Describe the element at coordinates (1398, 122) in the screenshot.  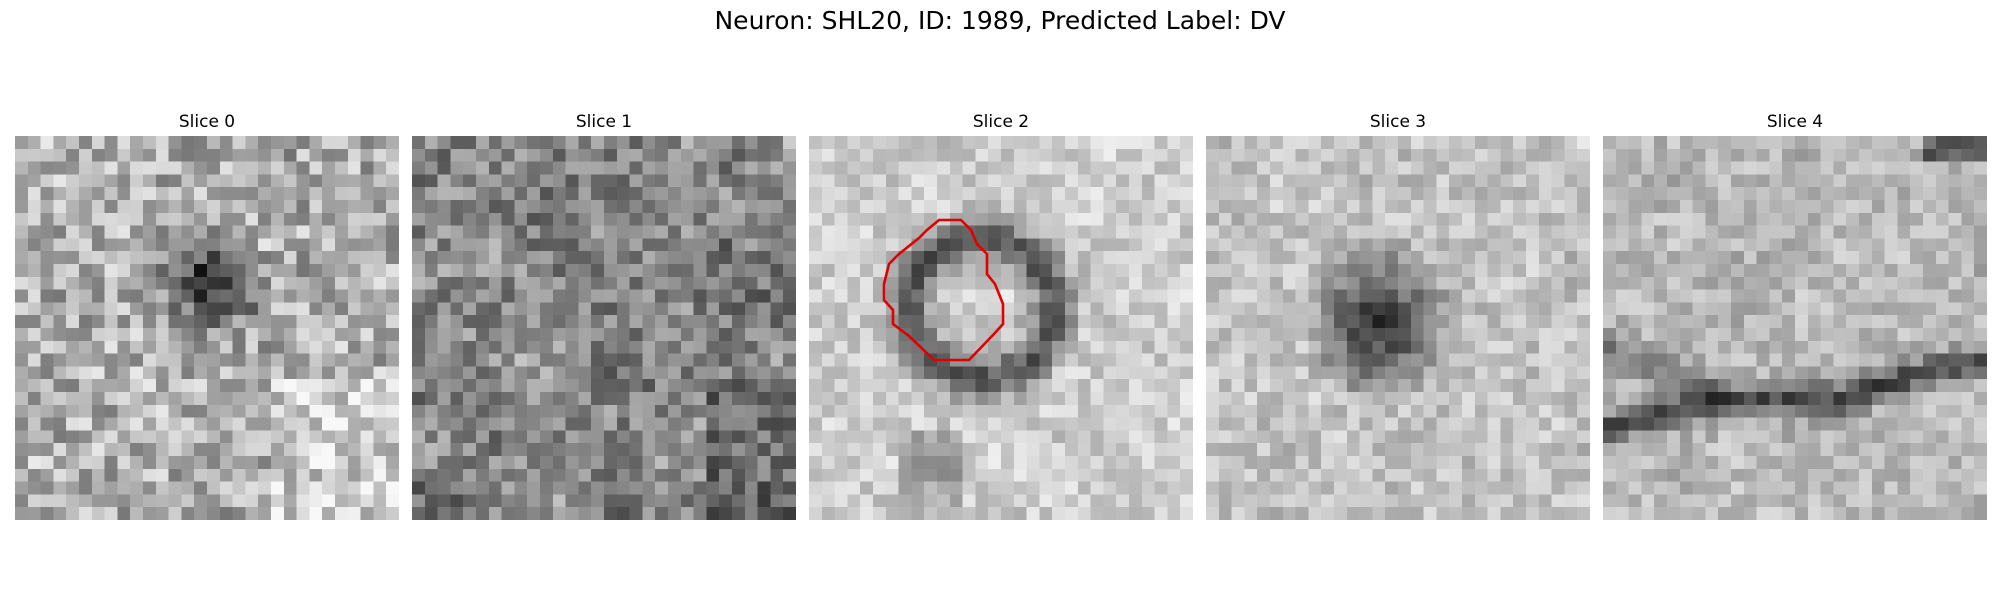
I see `slice-title: Slice 3` at that location.